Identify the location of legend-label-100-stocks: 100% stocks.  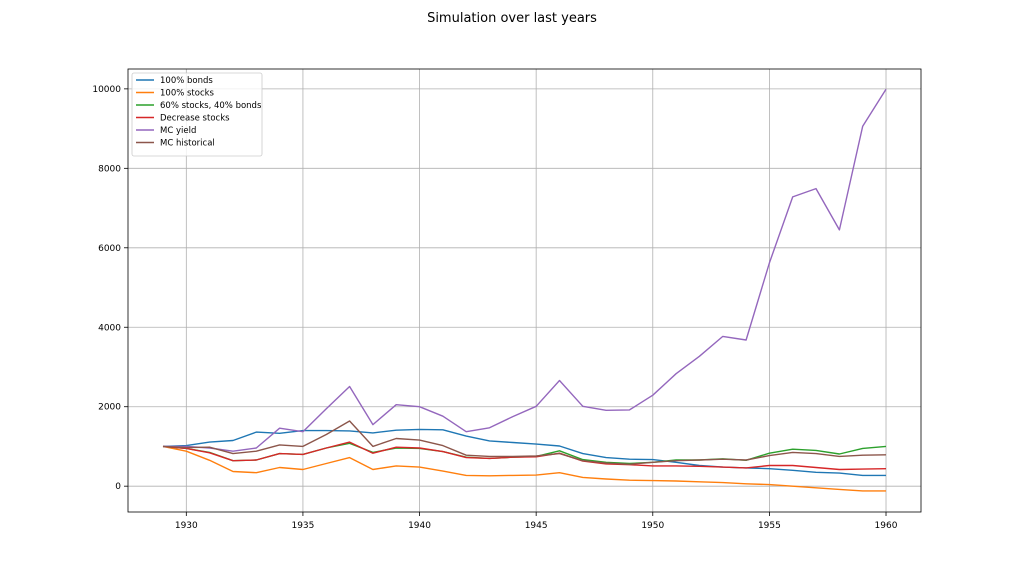
(187, 94).